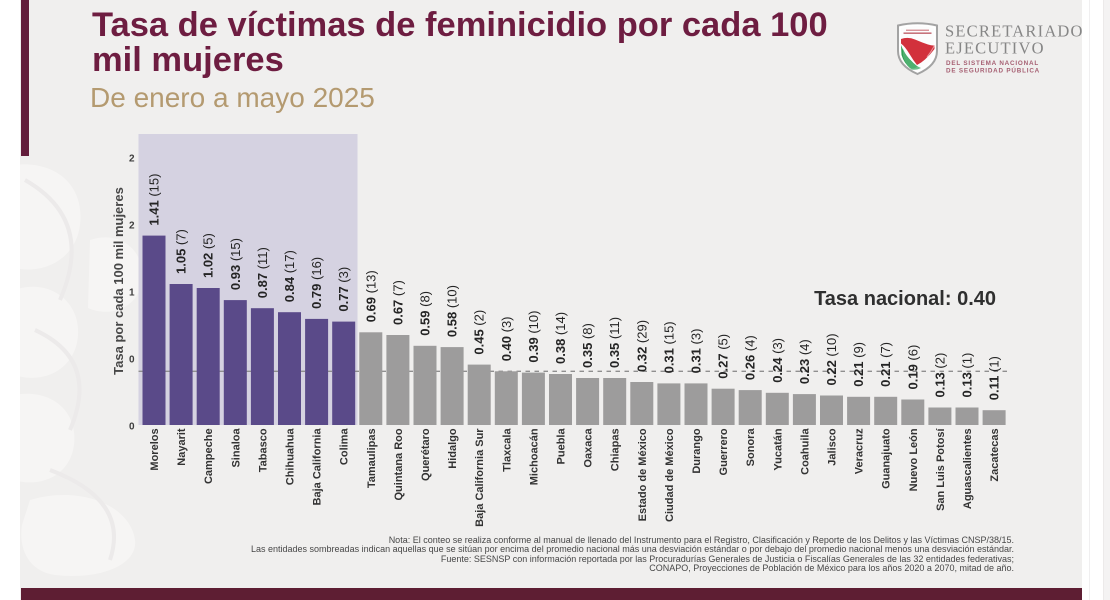 The height and width of the screenshot is (600, 1110). What do you see at coordinates (670, 475) in the screenshot?
I see `svg-text: Ciudad de México` at bounding box center [670, 475].